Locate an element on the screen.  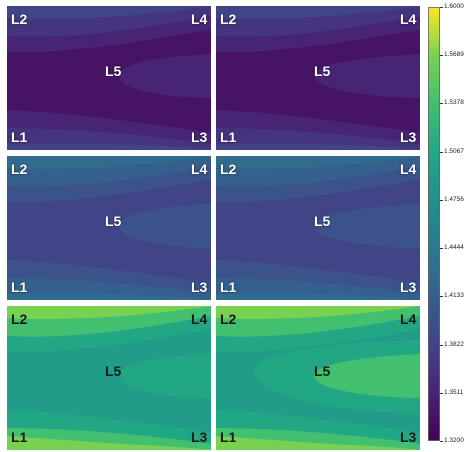
heatmap-panel-6: L2 L4 L1 L3 L5 is located at coordinates (318, 378).